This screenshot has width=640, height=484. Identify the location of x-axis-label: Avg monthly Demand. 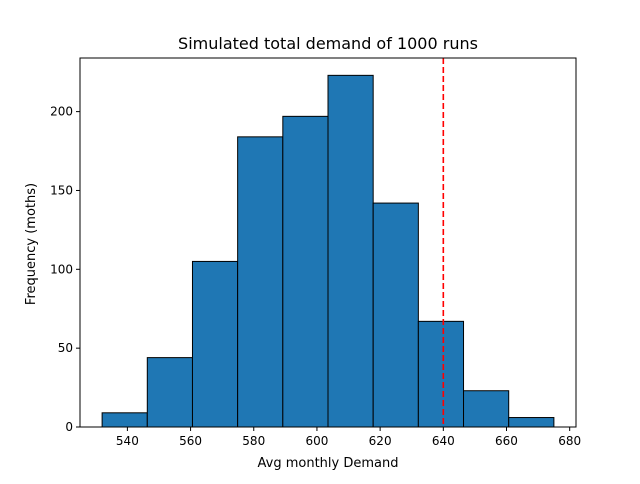
(328, 463).